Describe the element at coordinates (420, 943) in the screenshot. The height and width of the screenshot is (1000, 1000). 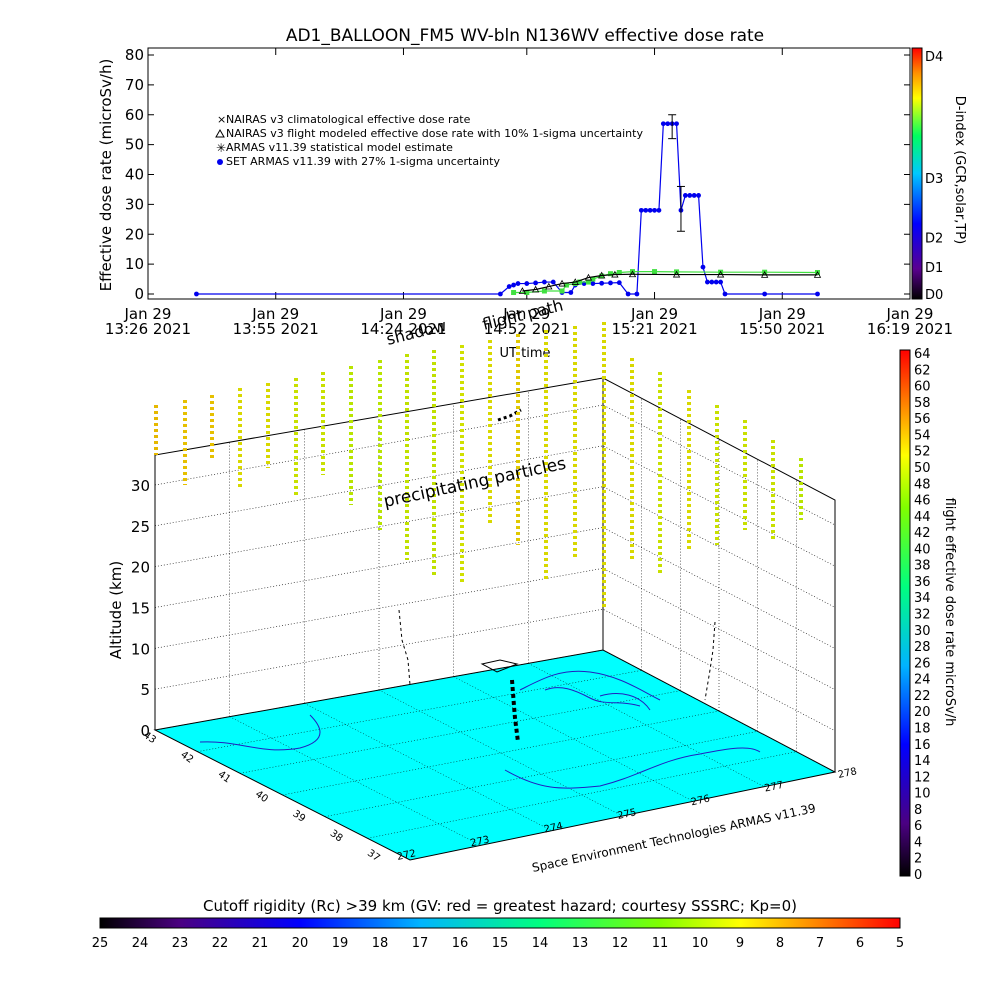
I see `rc-tick-label: 17` at that location.